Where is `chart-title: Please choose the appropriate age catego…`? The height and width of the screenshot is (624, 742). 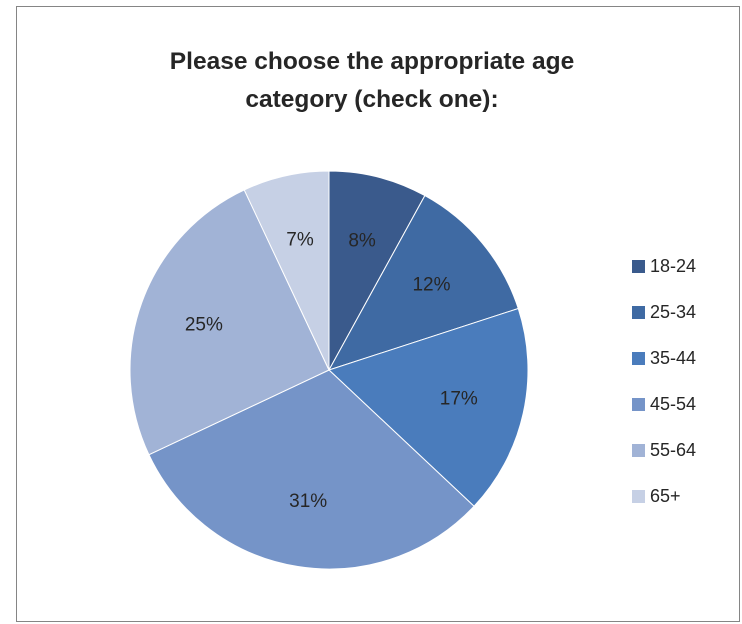 chart-title: Please choose the appropriate age catego… is located at coordinates (372, 81).